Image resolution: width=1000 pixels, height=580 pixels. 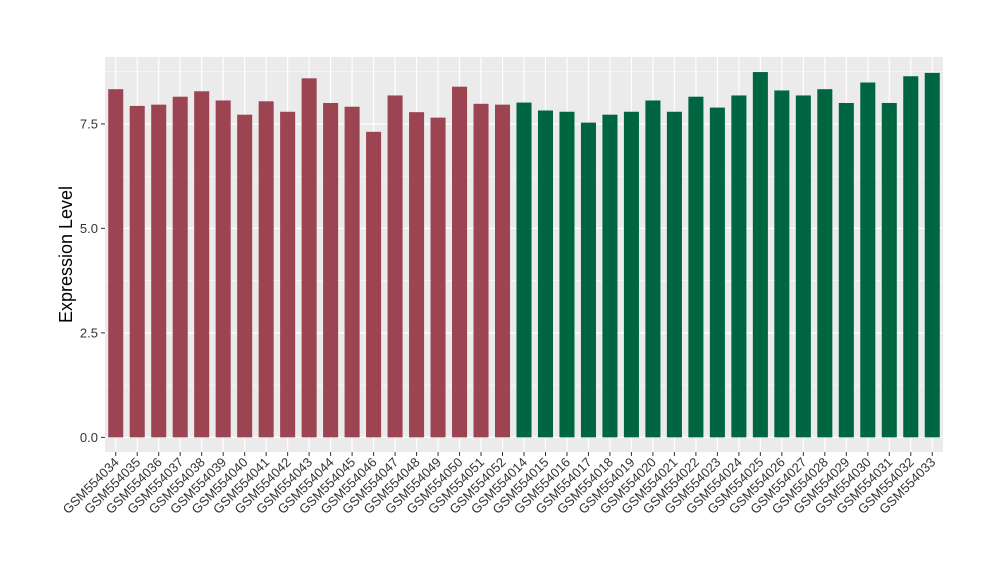 I want to click on bar-GSM554023, so click(x=717, y=272).